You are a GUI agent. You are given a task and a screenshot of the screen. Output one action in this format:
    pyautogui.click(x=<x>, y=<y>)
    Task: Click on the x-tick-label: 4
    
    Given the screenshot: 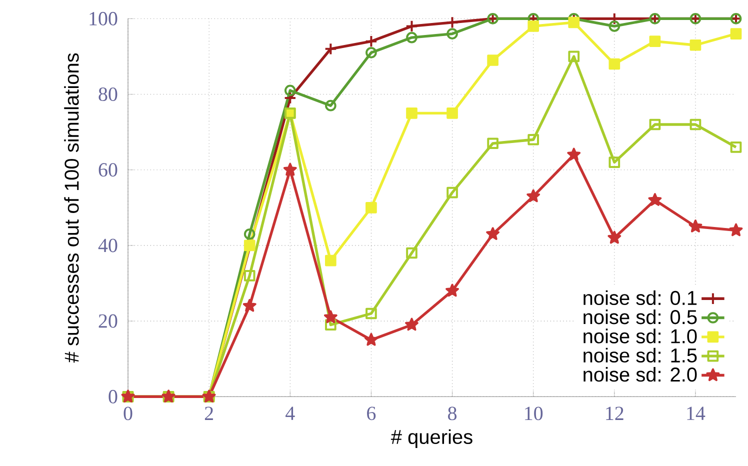 What is the action you would take?
    pyautogui.click(x=290, y=413)
    